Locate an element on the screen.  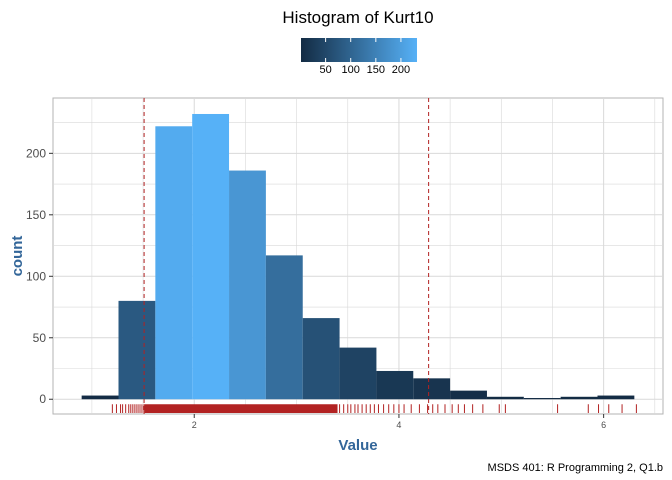
legend-ticks: 50 100 150 200 is located at coordinates (364, 57).